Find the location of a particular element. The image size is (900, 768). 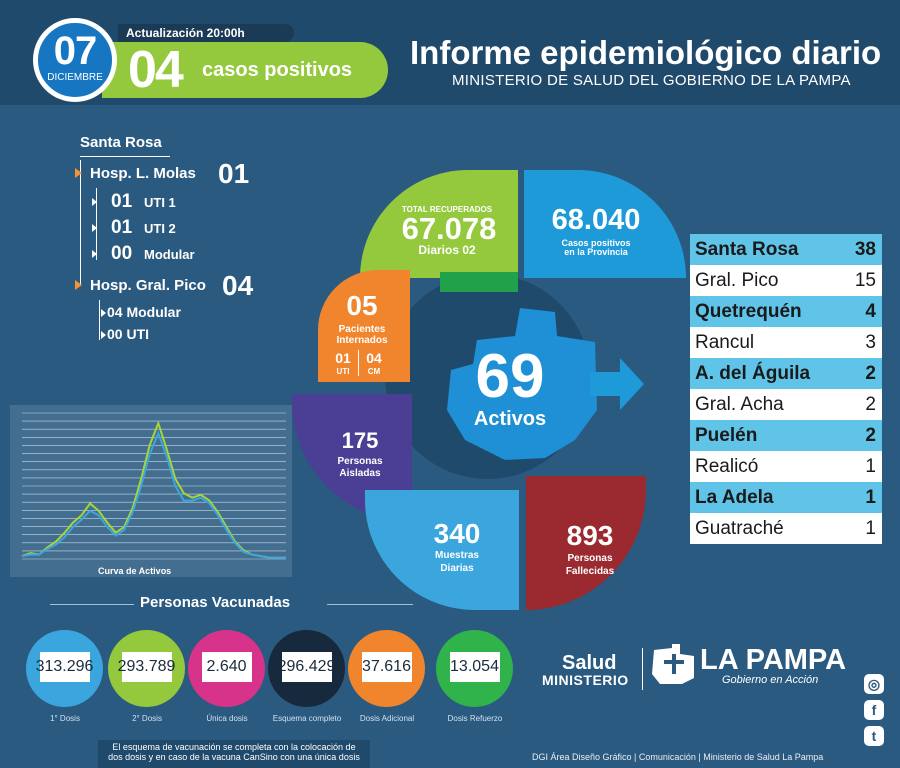

instagram-icon: ◎ is located at coordinates (874, 684).